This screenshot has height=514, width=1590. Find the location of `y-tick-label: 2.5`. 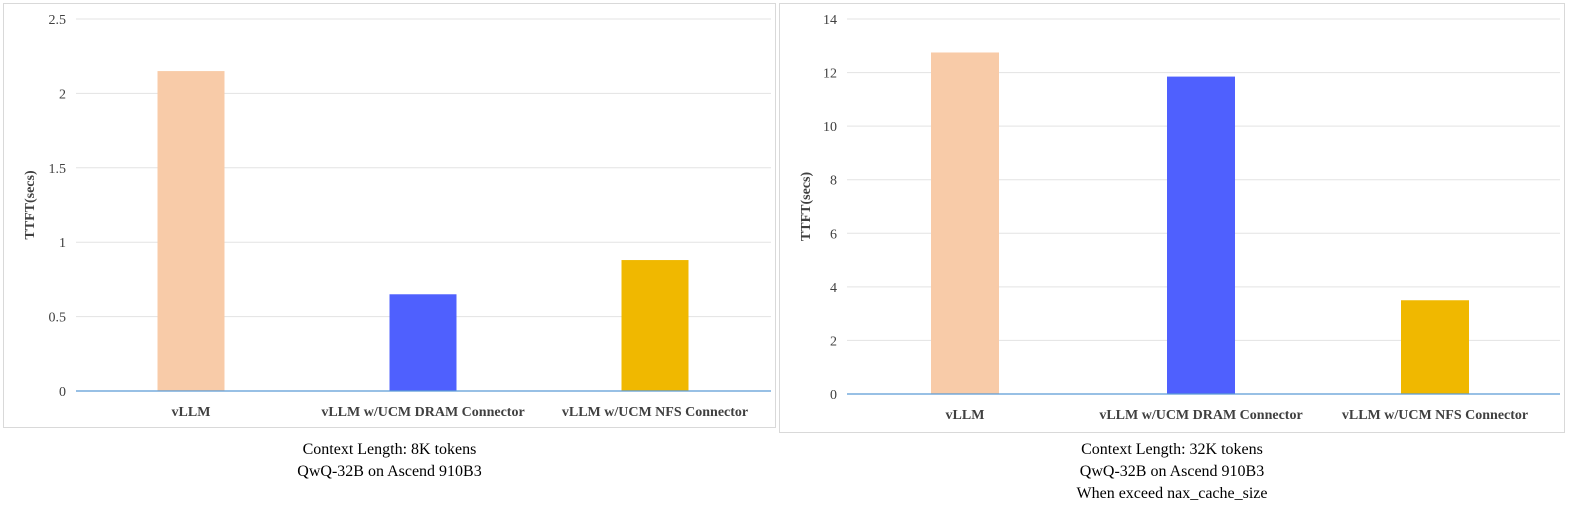

y-tick-label: 2.5 is located at coordinates (58, 20).